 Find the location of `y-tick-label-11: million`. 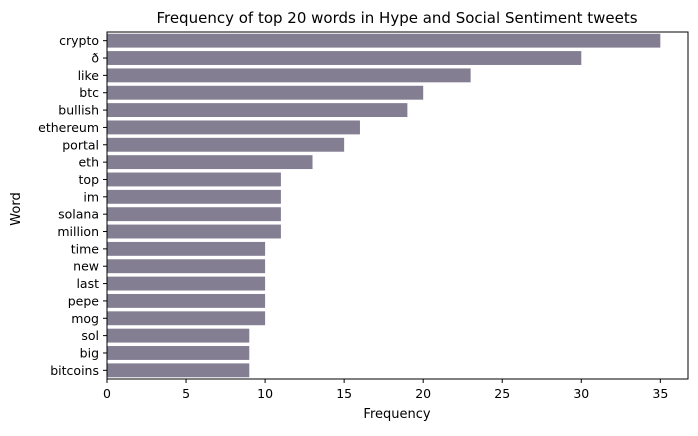

y-tick-label-11: million is located at coordinates (78, 231).